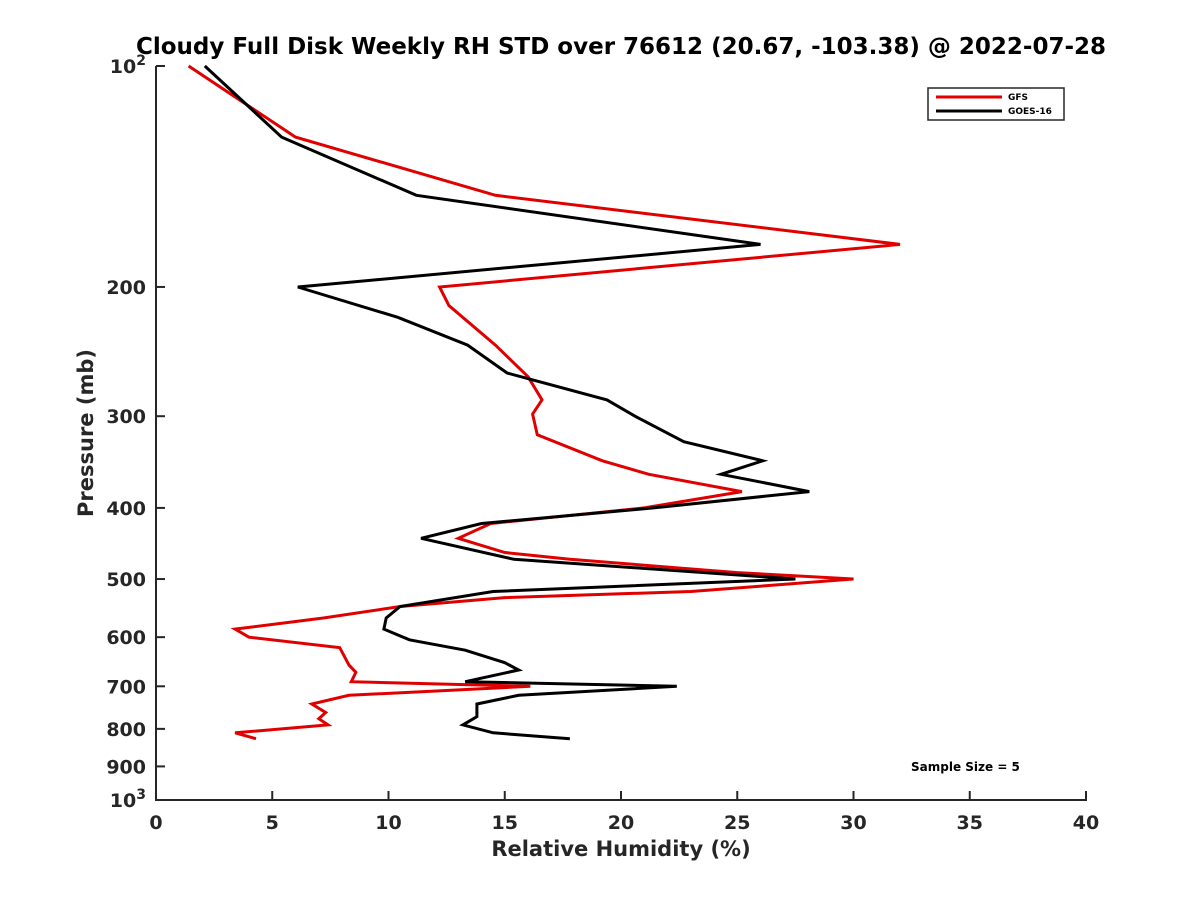 This screenshot has width=1200, height=900. I want to click on x-tick-label: 30, so click(853, 823).